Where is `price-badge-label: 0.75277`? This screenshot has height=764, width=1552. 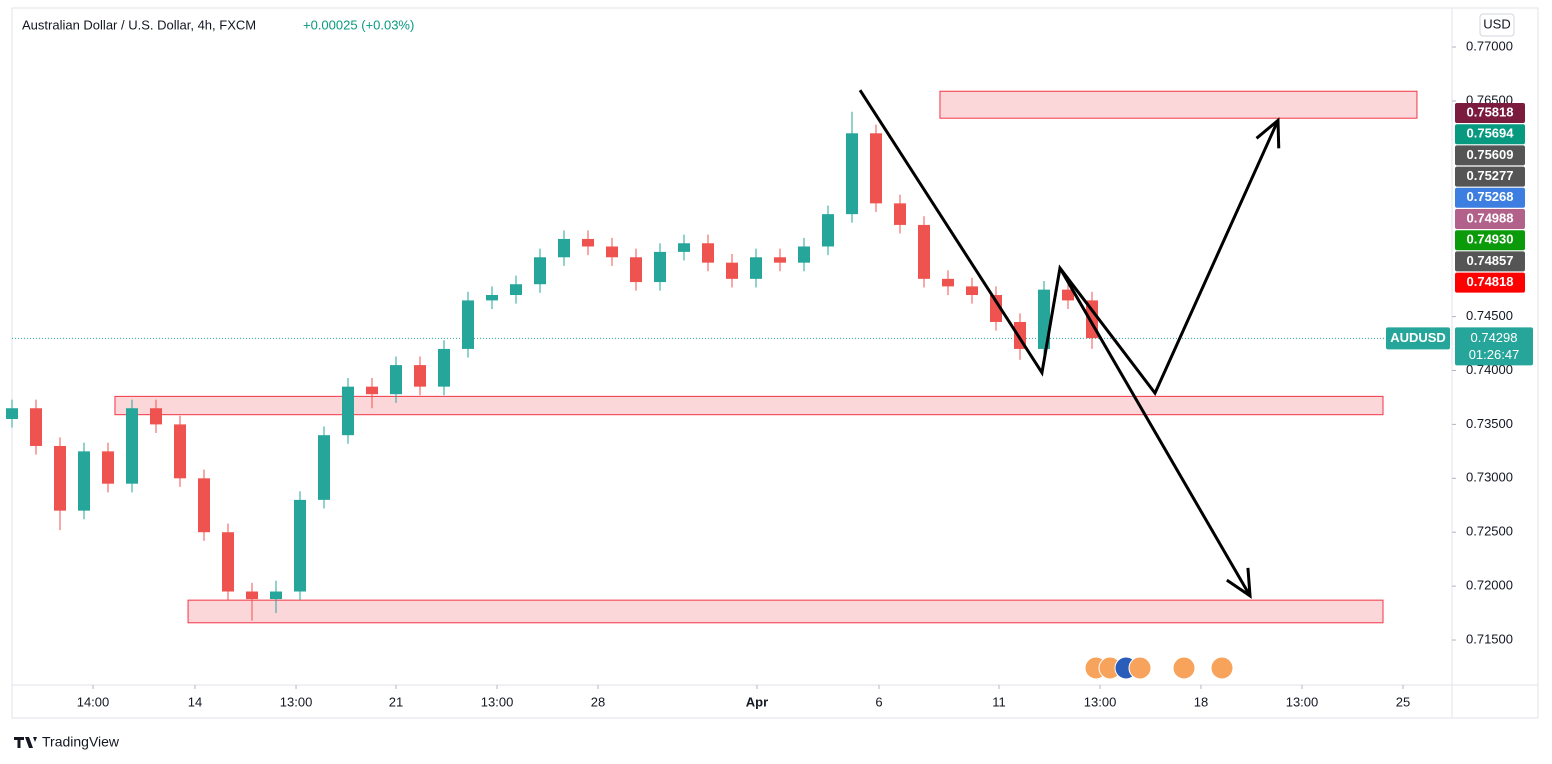 price-badge-label: 0.75277 is located at coordinates (1490, 175).